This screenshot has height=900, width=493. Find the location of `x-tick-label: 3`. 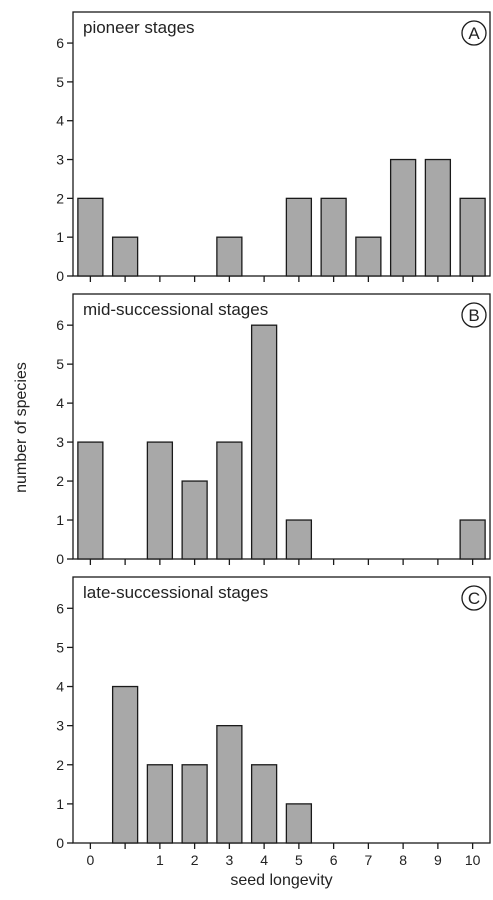

x-tick-label: 3 is located at coordinates (229, 860).